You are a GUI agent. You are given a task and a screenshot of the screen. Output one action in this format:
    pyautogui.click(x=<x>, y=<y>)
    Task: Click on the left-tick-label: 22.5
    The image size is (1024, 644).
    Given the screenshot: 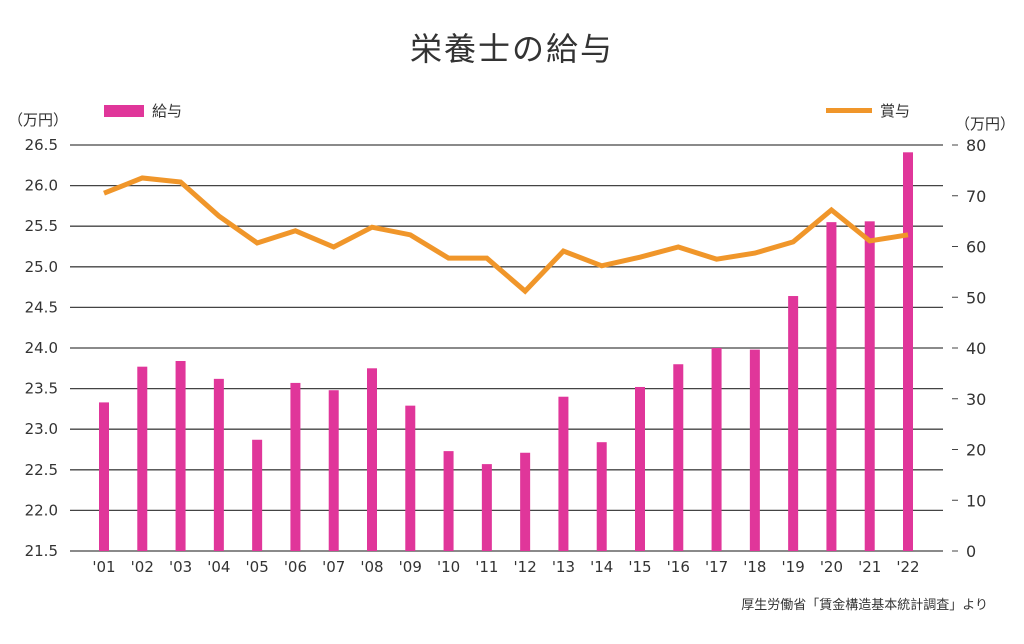 What is the action you would take?
    pyautogui.click(x=41, y=470)
    